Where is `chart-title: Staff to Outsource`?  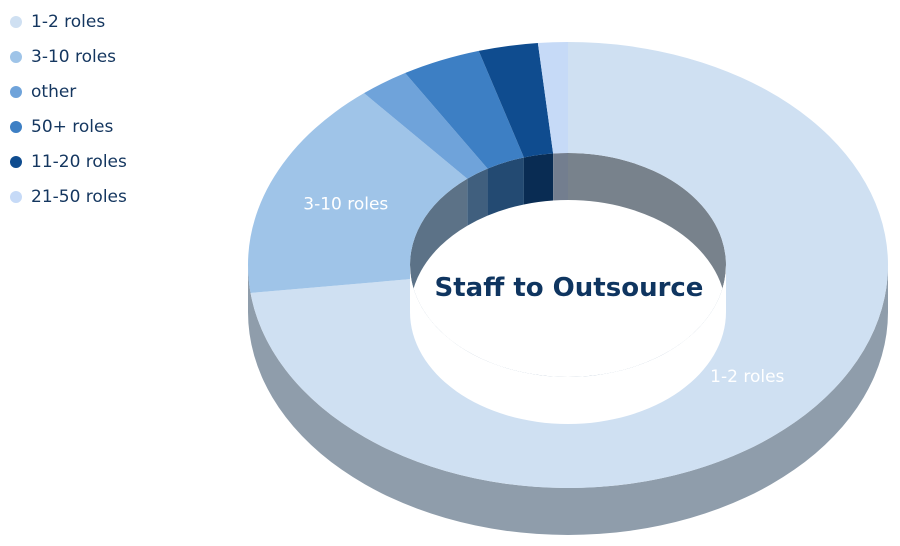 chart-title: Staff to Outsource is located at coordinates (569, 288).